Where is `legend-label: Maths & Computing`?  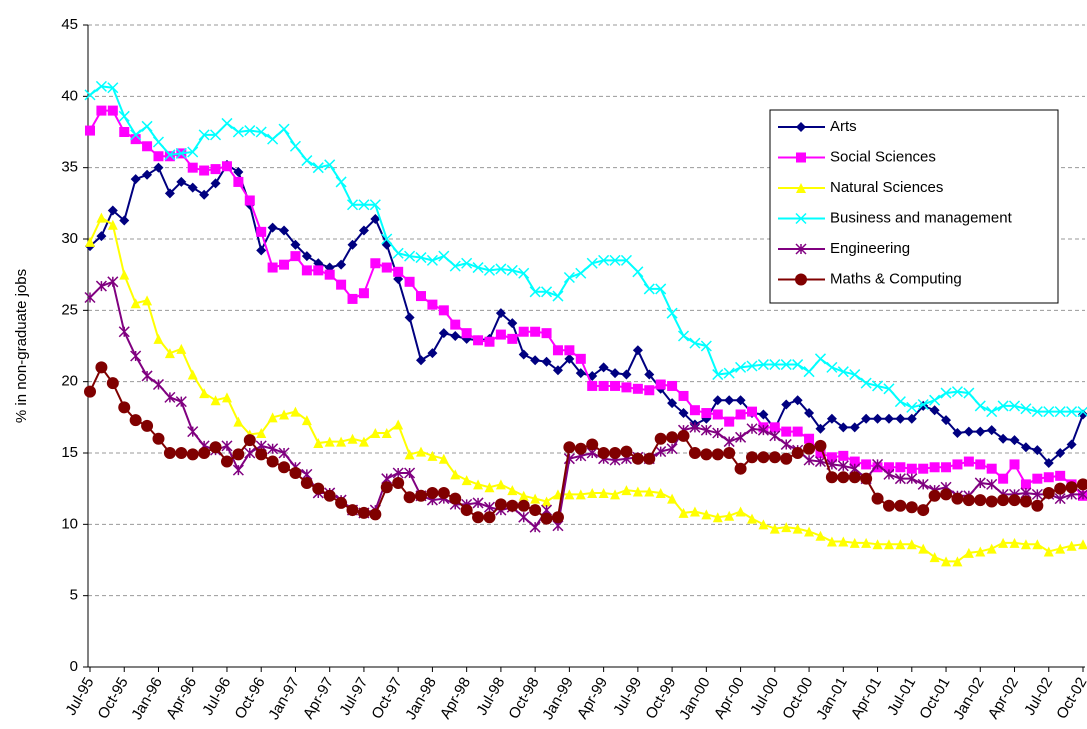
legend-label: Maths & Computing is located at coordinates (896, 278).